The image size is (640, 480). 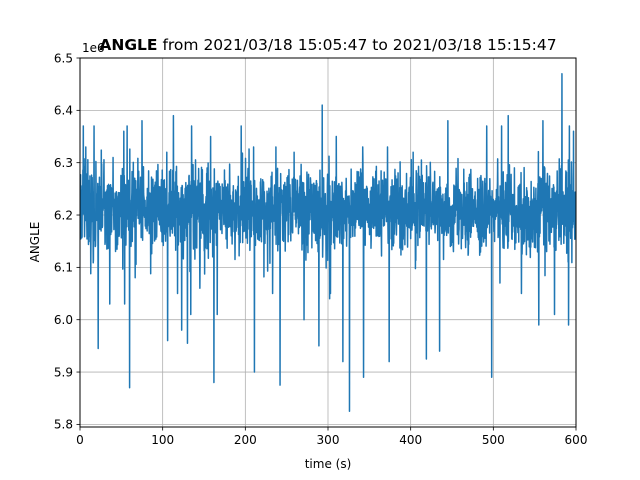 What do you see at coordinates (128, 45) in the screenshot?
I see `chart-title-bold: ANGLE` at bounding box center [128, 45].